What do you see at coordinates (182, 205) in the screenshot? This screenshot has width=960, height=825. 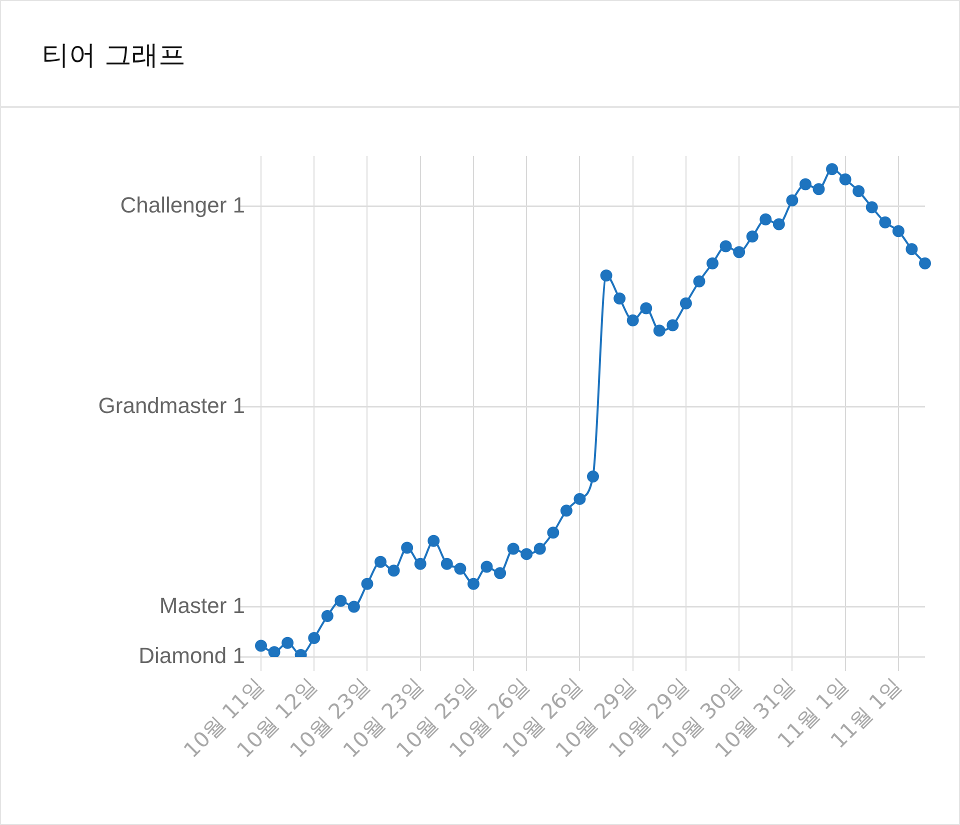 I see `ref-line-label: Challenger 1` at bounding box center [182, 205].